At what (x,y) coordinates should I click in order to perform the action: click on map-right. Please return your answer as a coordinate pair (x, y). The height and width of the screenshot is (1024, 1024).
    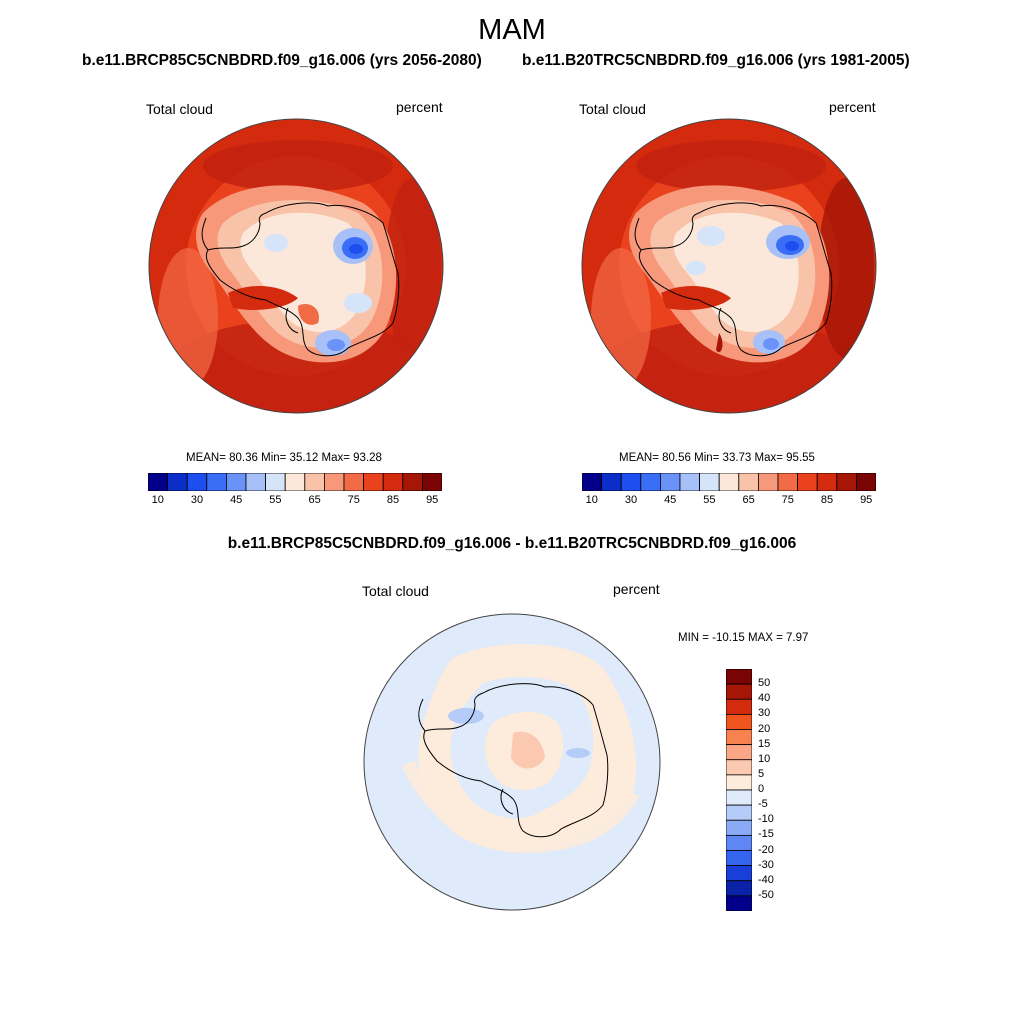
    Looking at the image, I should click on (729, 266).